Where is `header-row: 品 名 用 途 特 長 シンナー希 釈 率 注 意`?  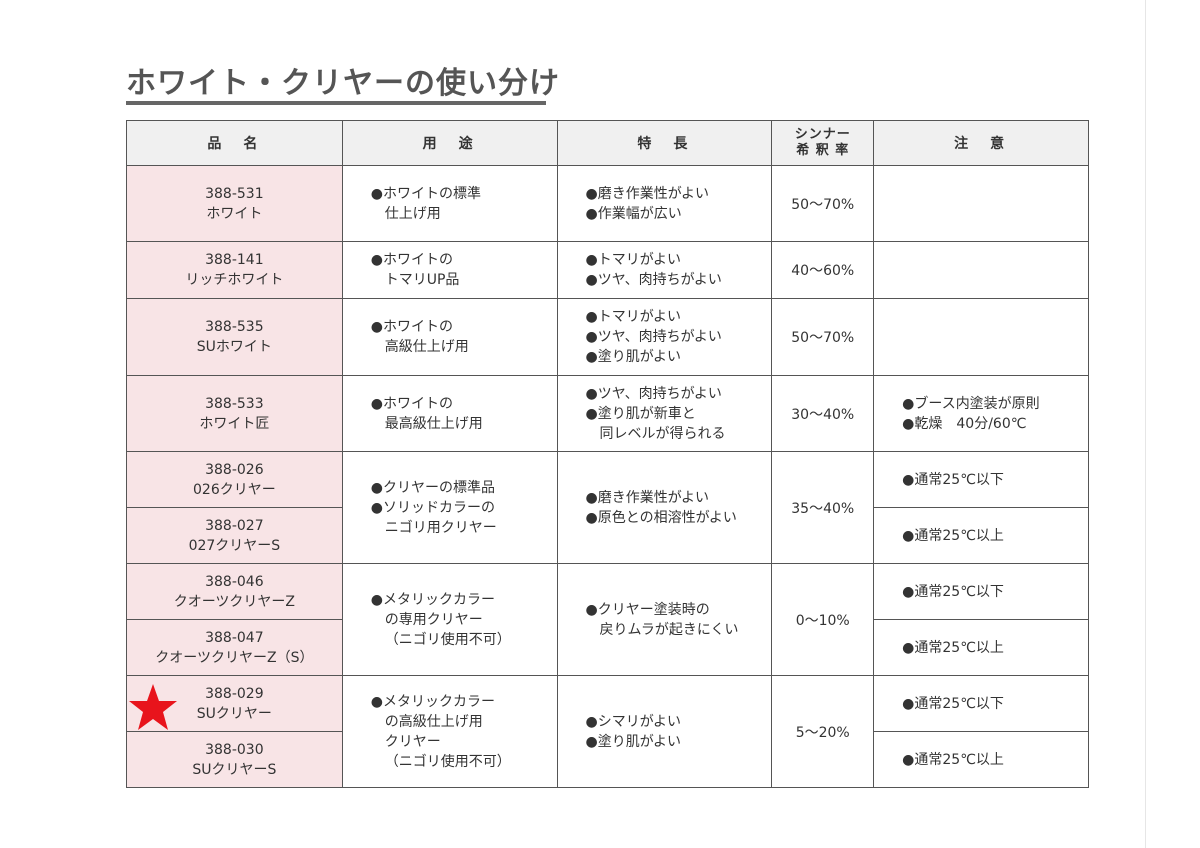
header-row: 品 名 用 途 特 長 シンナー希 釈 率 注 意 is located at coordinates (607, 143).